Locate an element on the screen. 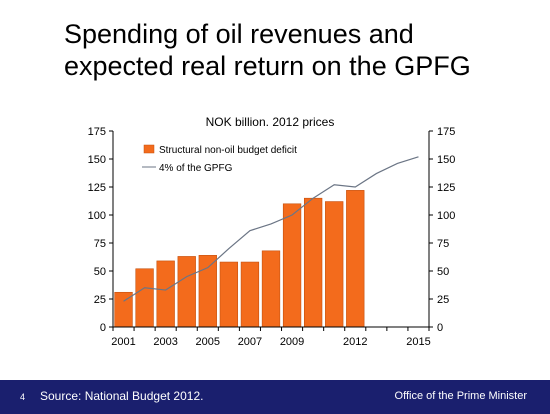 This screenshot has height=414, width=550. y-tick-label-left: 175 is located at coordinates (97, 132).